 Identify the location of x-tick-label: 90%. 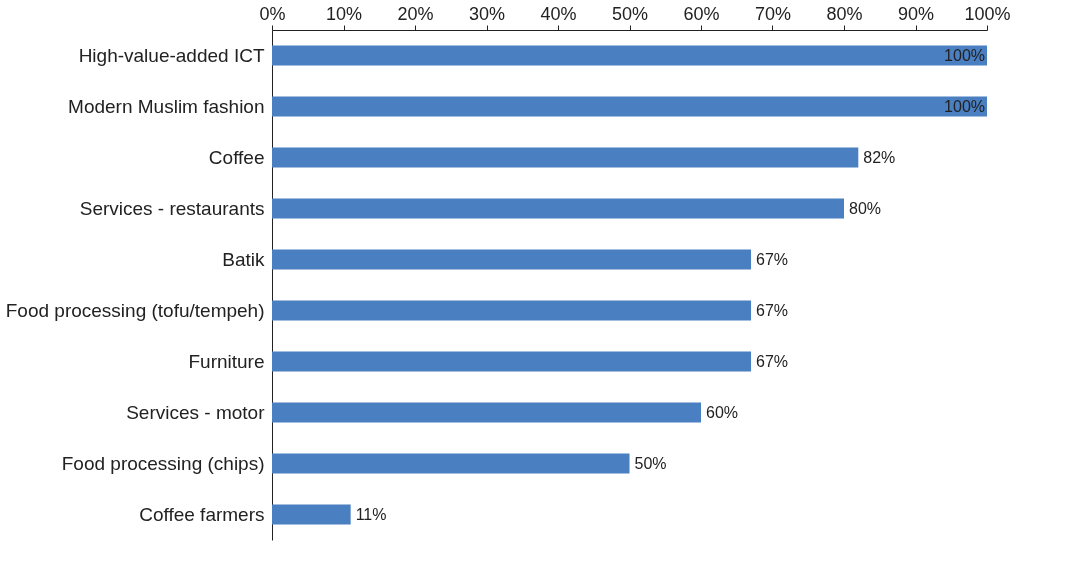
(916, 13).